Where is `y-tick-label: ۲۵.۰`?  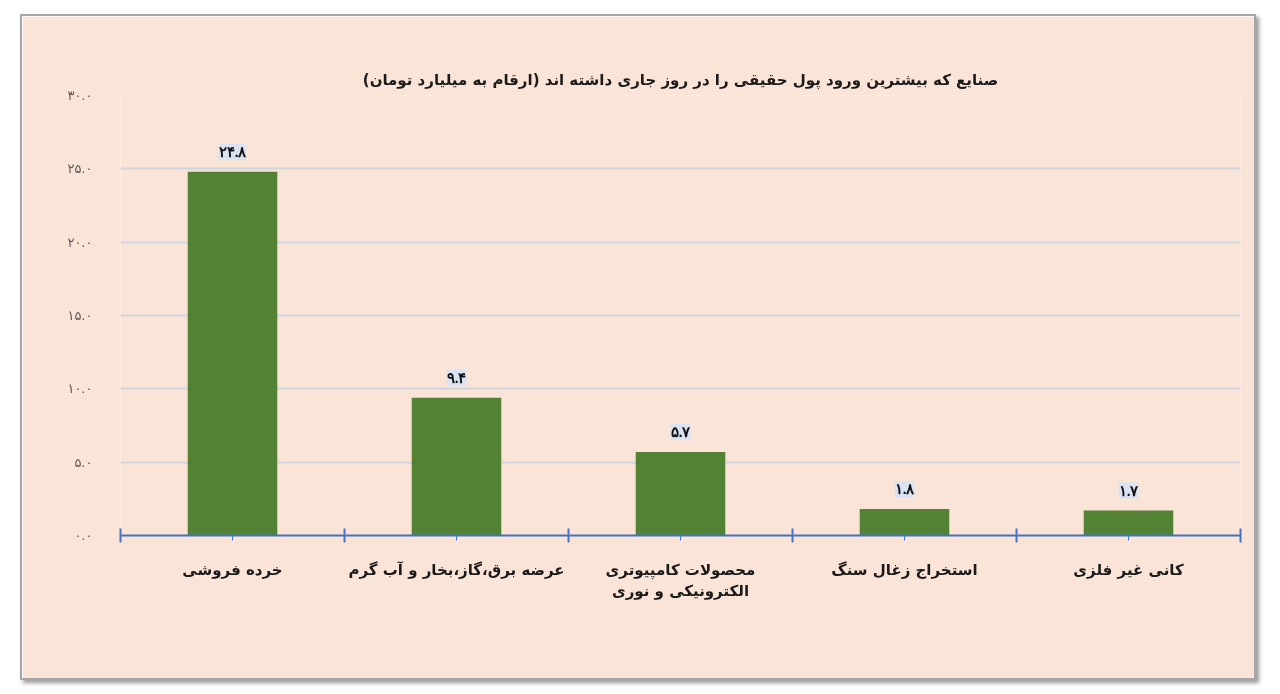 y-tick-label: ۲۵.۰ is located at coordinates (80, 169).